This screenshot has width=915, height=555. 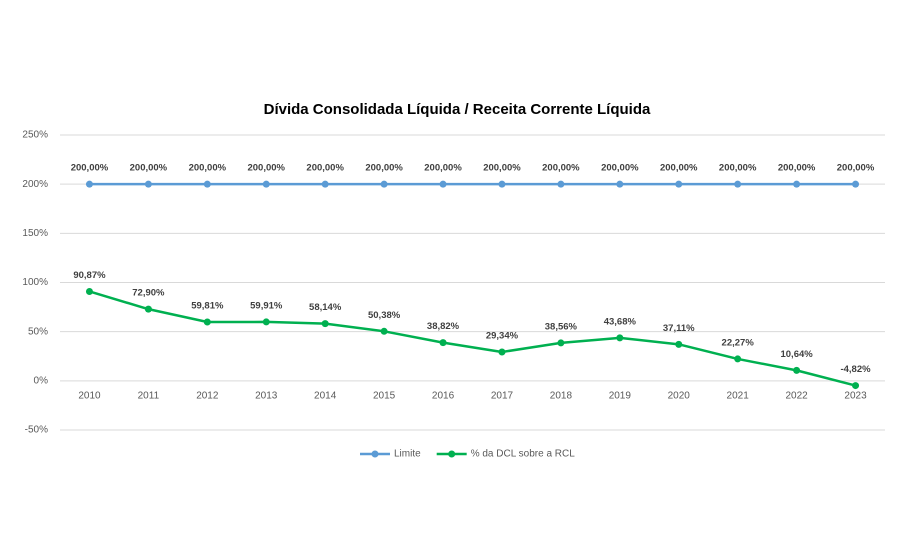 I want to click on y-tick-label: 150%, so click(x=35, y=233).